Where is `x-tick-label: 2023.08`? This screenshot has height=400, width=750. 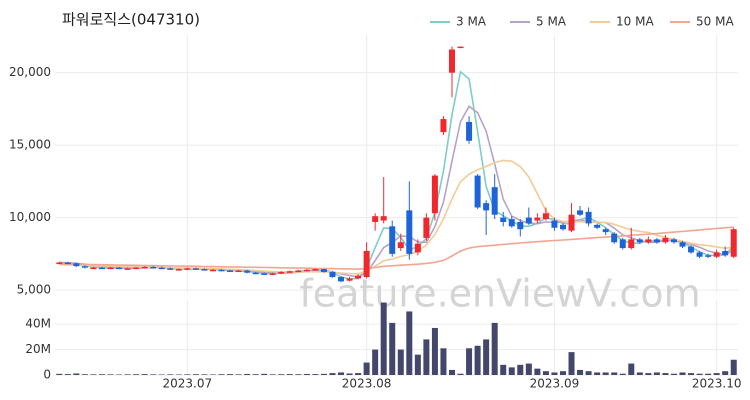
x-tick-label: 2023.08 is located at coordinates (367, 384).